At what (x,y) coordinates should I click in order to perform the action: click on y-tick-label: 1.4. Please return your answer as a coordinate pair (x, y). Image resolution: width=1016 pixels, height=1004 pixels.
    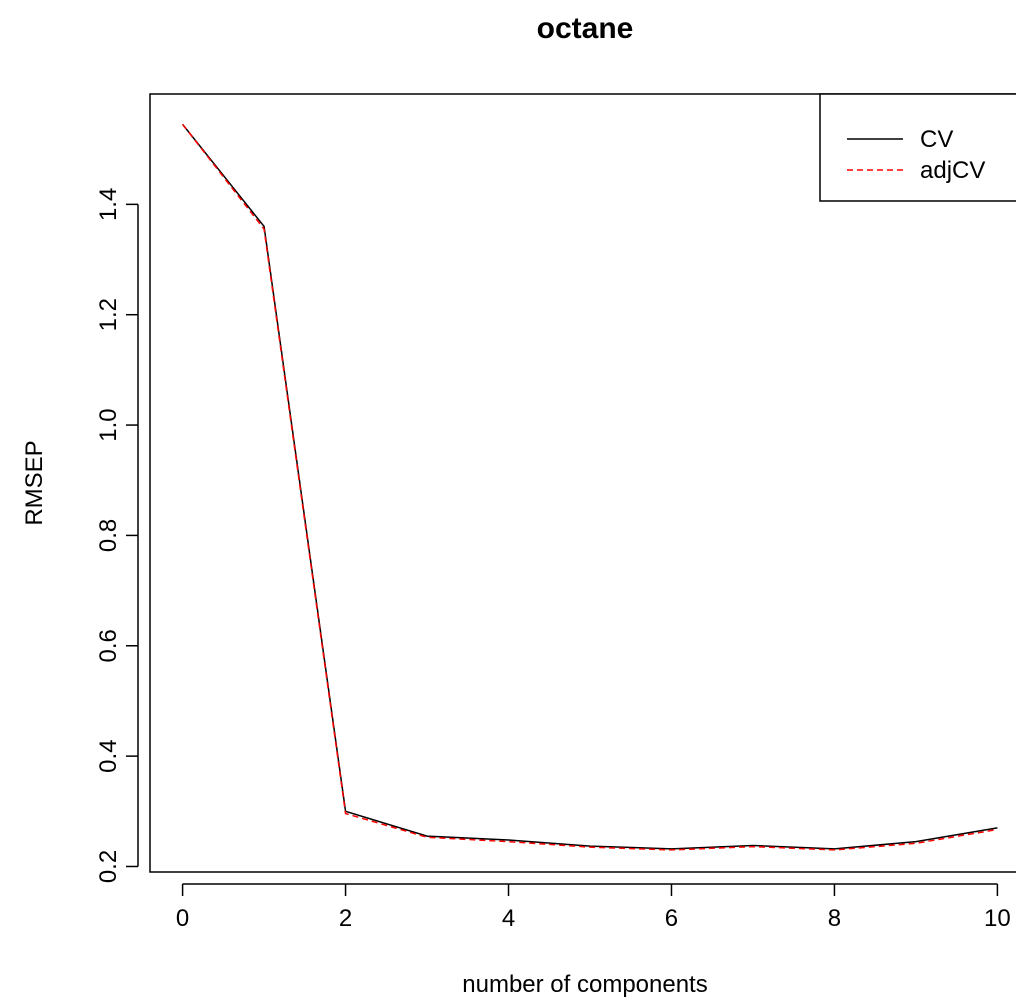
    Looking at the image, I should click on (108, 204).